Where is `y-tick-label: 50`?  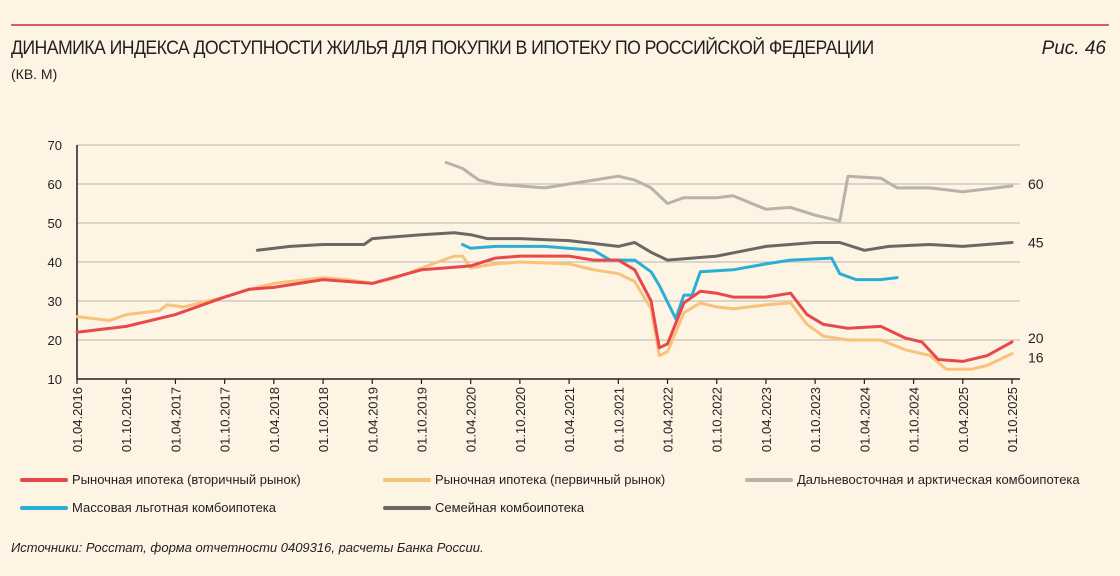 y-tick-label: 50 is located at coordinates (55, 223).